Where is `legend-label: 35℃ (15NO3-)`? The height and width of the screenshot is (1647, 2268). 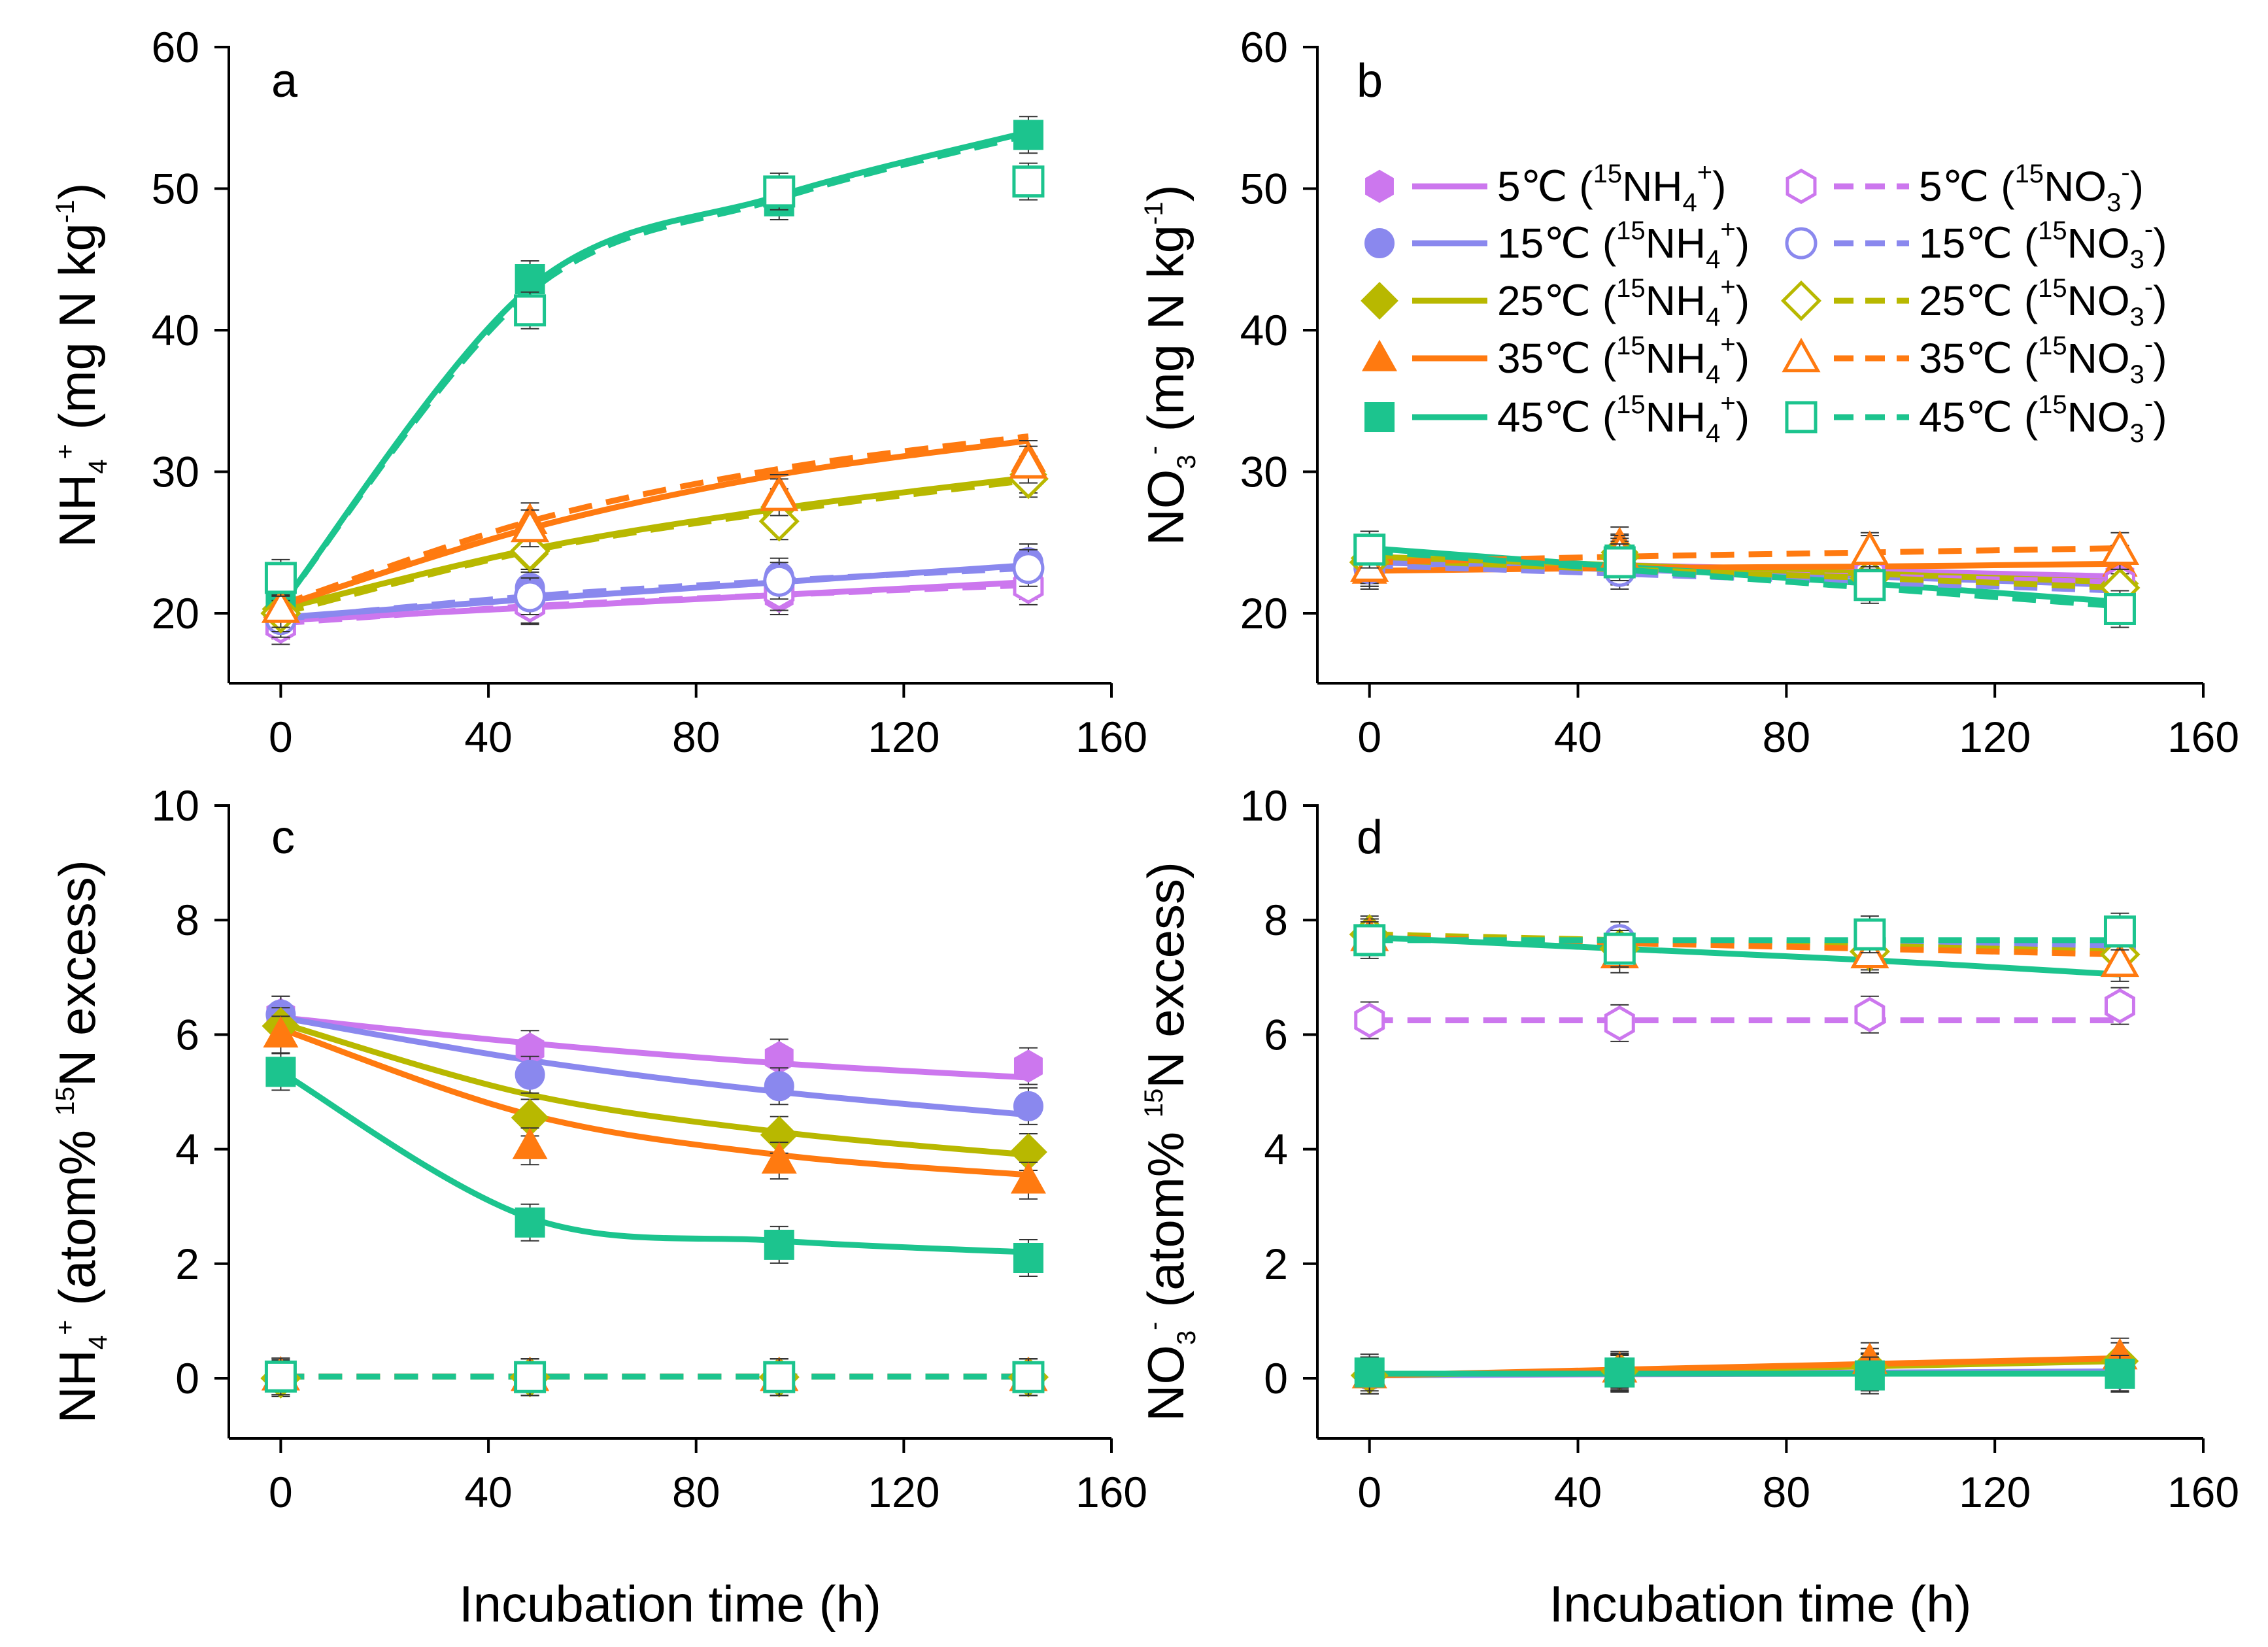
legend-label: 35℃ (15NO3-) is located at coordinates (2043, 360).